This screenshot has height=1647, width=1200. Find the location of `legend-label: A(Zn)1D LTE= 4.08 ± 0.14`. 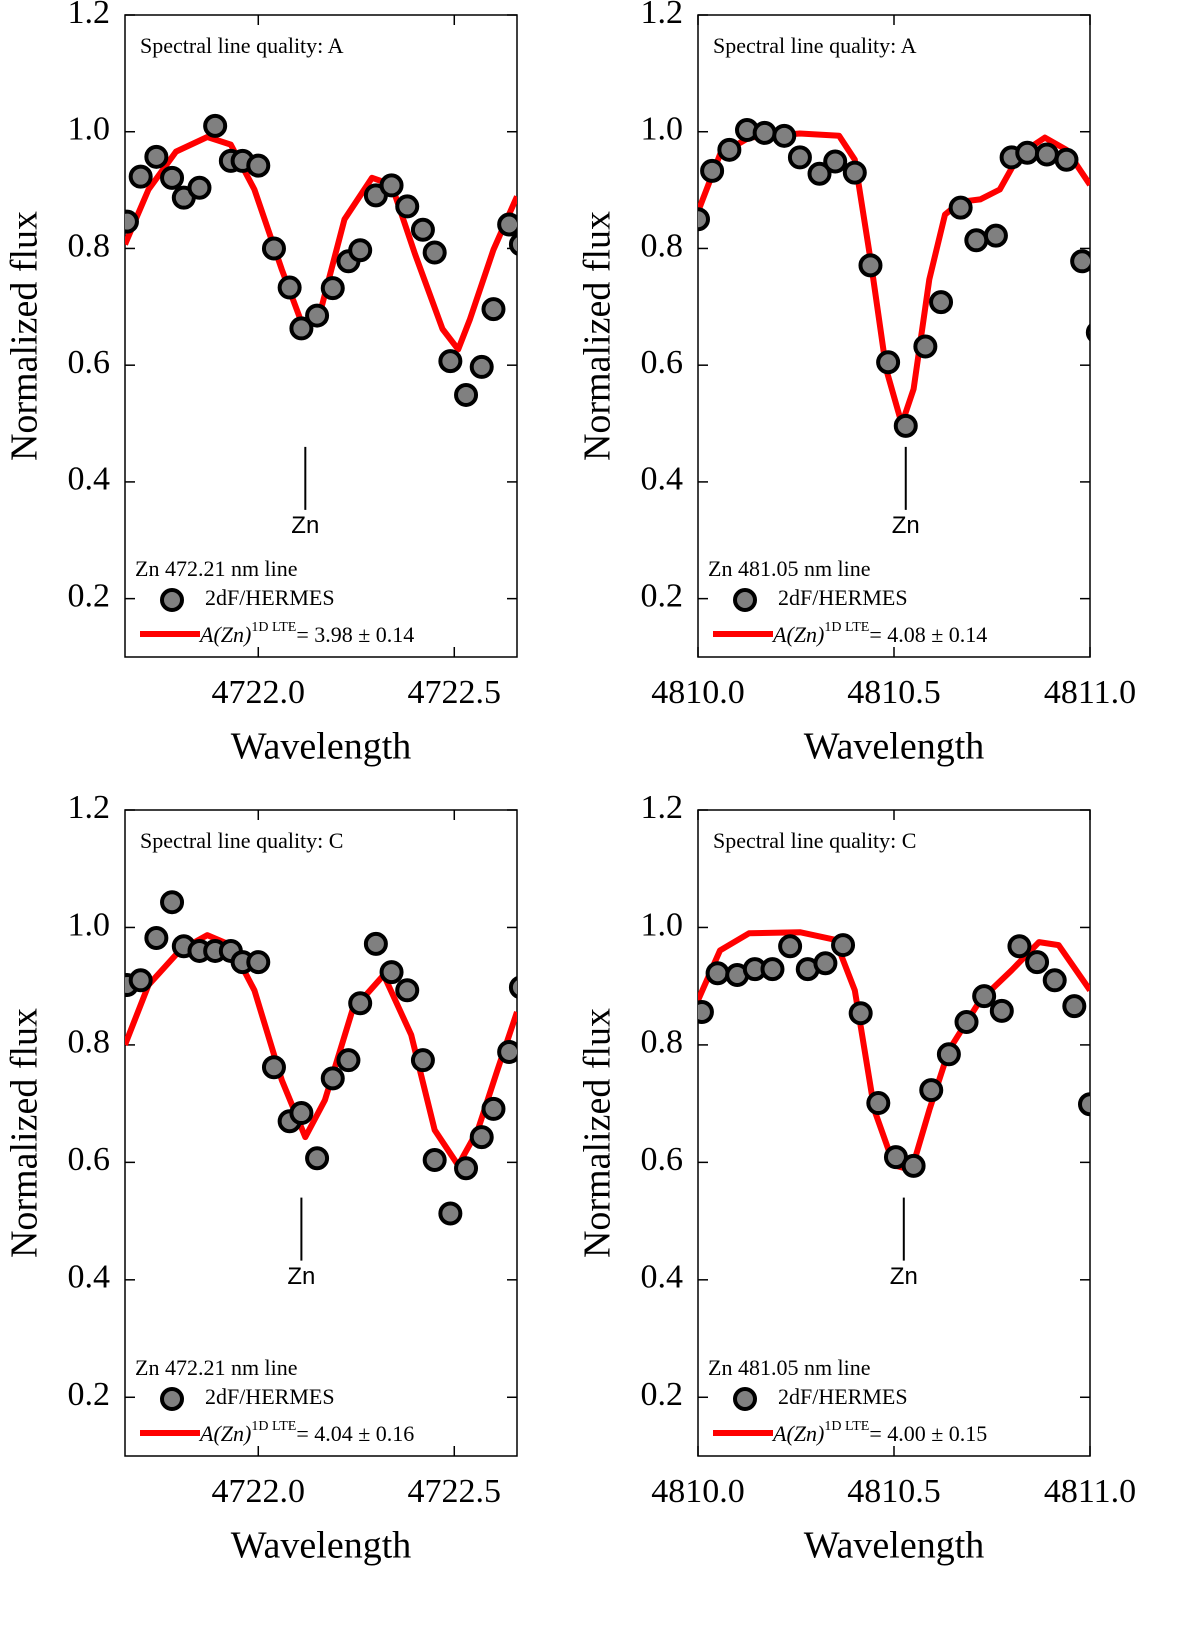

legend-label: A(Zn)1D LTE= 4.08 ± 0.14 is located at coordinates (879, 633).